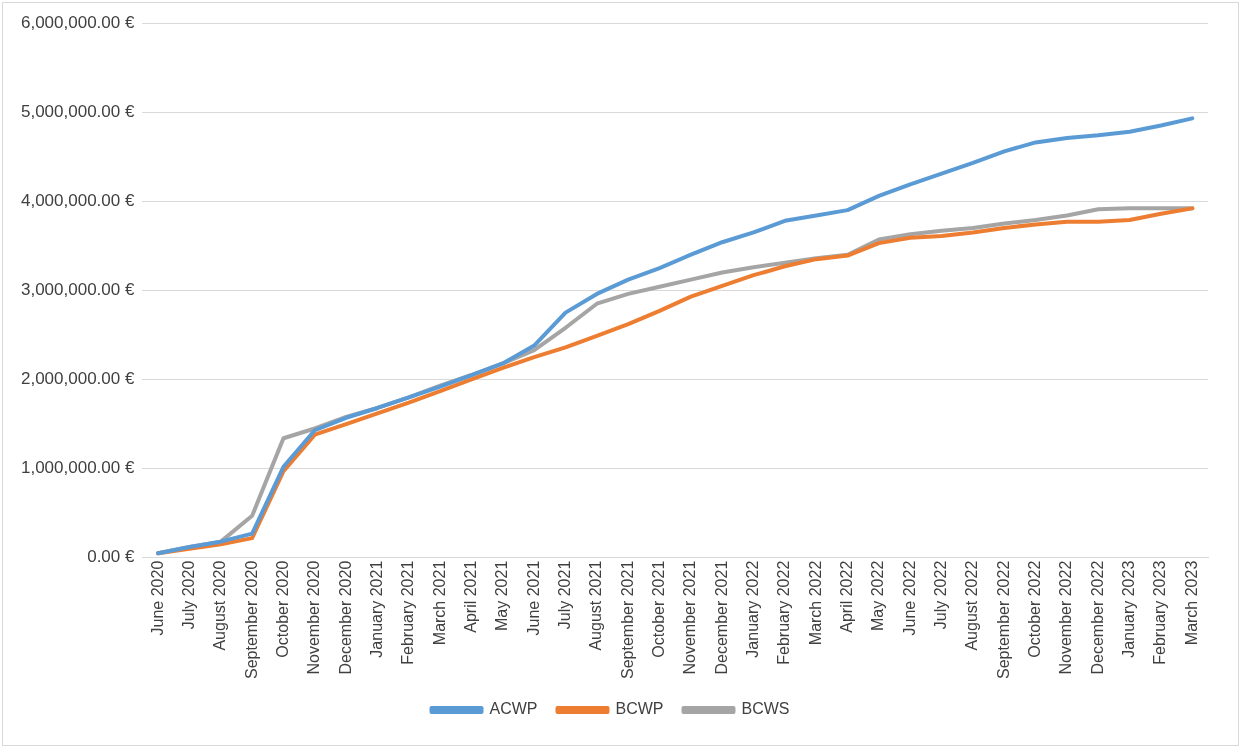 The height and width of the screenshot is (748, 1241). Describe the element at coordinates (815, 603) in the screenshot. I see `x-tick-label: March 2022` at that location.